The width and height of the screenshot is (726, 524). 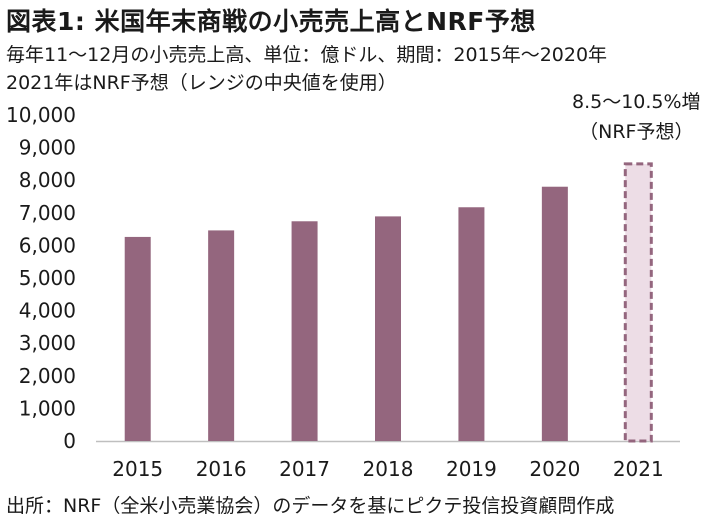 What do you see at coordinates (47, 180) in the screenshot?
I see `y-tick-label: 8,000` at bounding box center [47, 180].